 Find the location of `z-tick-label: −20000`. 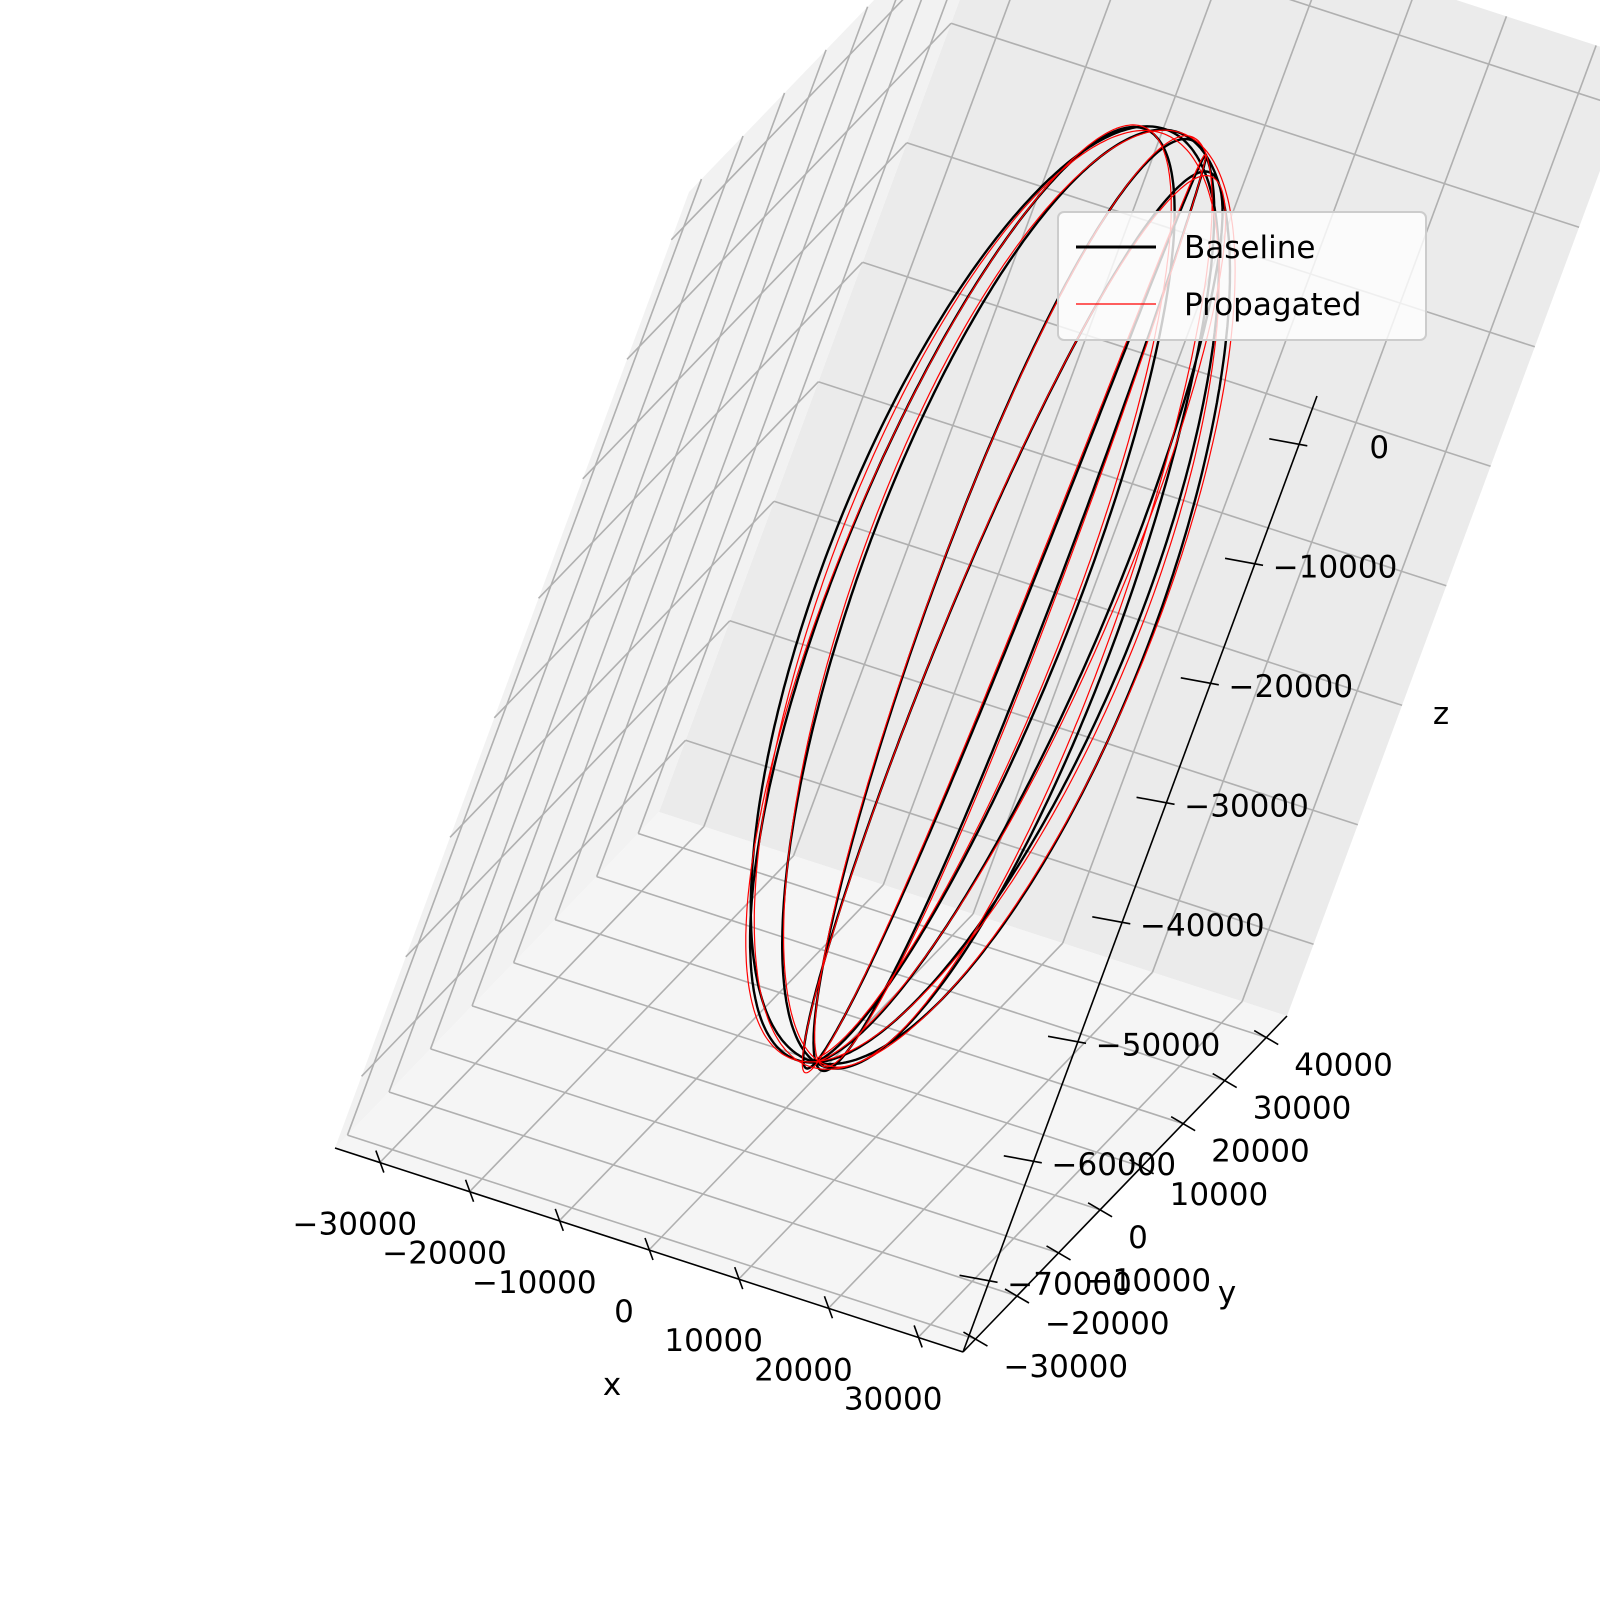

z-tick-label: −20000 is located at coordinates (1291, 687).